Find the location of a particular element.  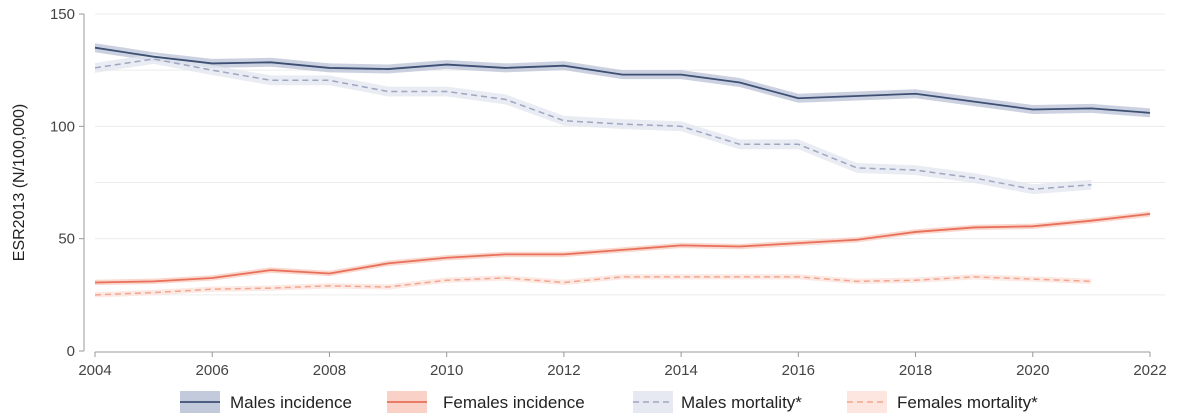

x-tick-label: 2008 is located at coordinates (329, 370).